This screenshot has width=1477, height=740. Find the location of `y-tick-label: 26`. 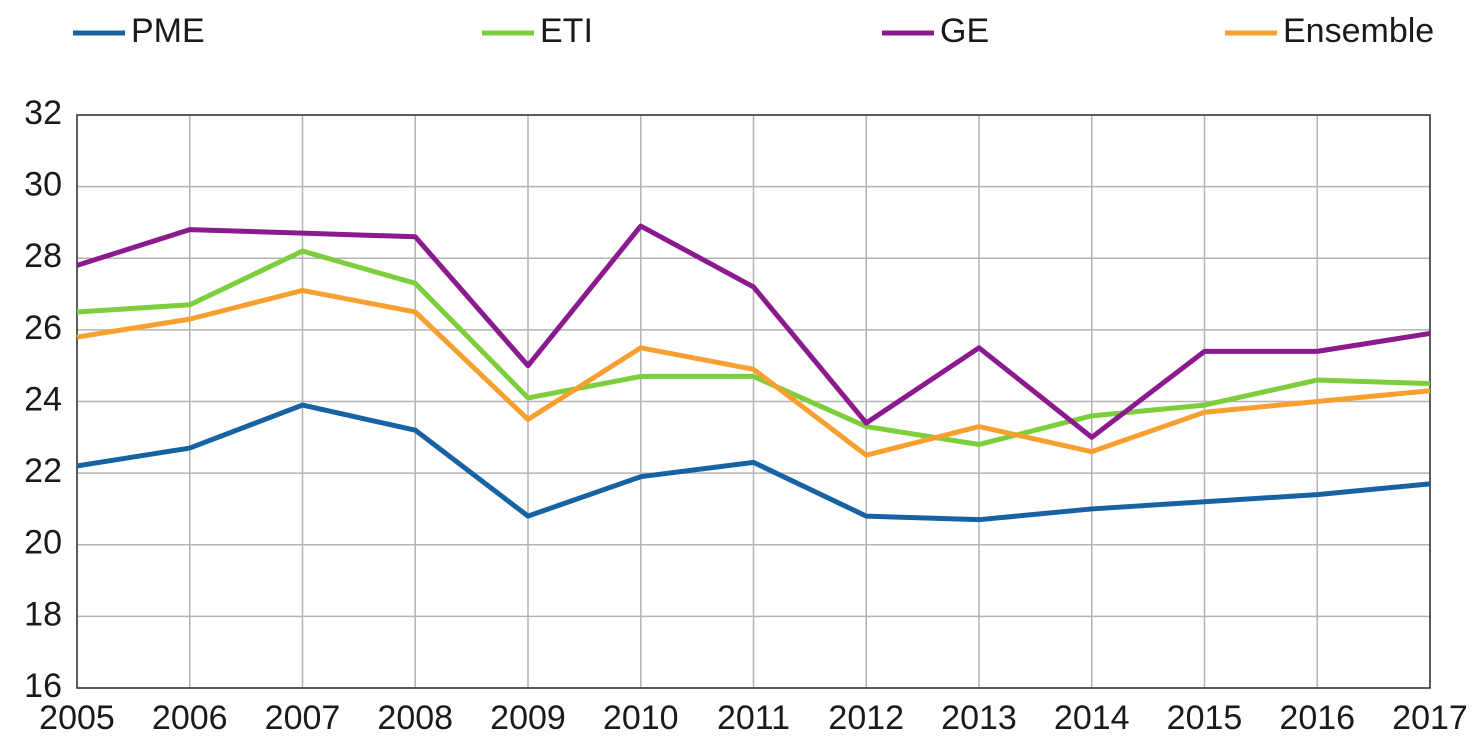

y-tick-label: 26 is located at coordinates (43, 328).